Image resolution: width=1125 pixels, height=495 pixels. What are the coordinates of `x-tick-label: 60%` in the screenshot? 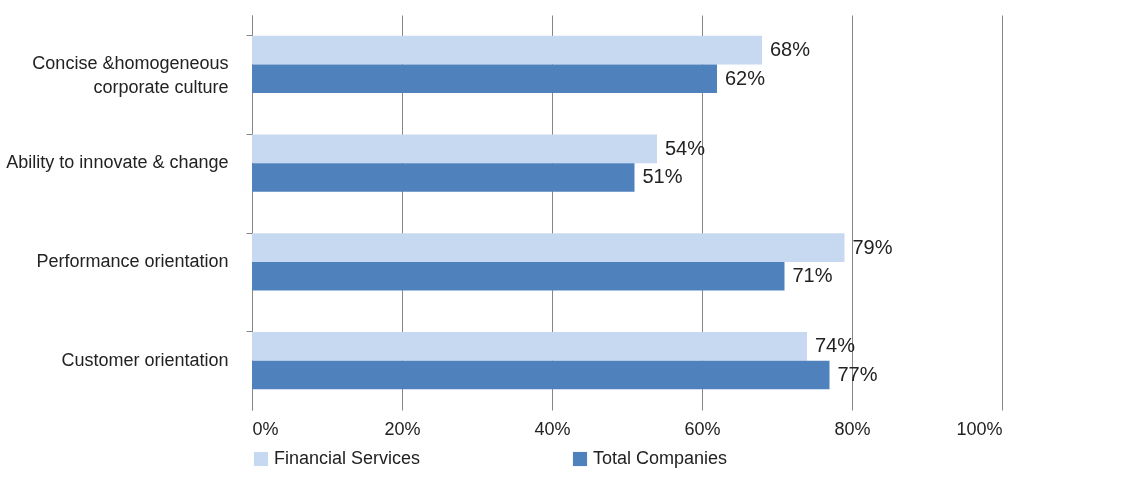 It's located at (702, 428).